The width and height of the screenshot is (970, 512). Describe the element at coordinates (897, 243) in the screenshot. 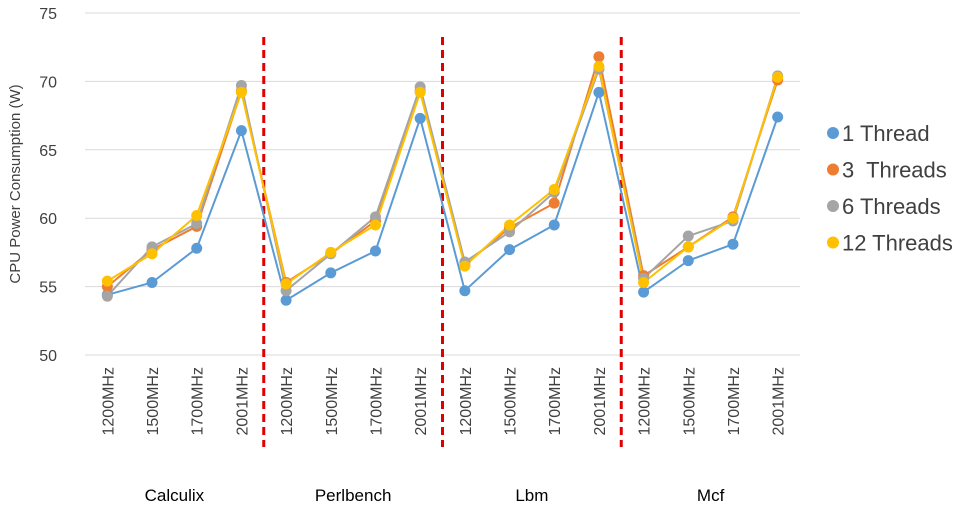

I see `legend-label: 12 Threads` at that location.